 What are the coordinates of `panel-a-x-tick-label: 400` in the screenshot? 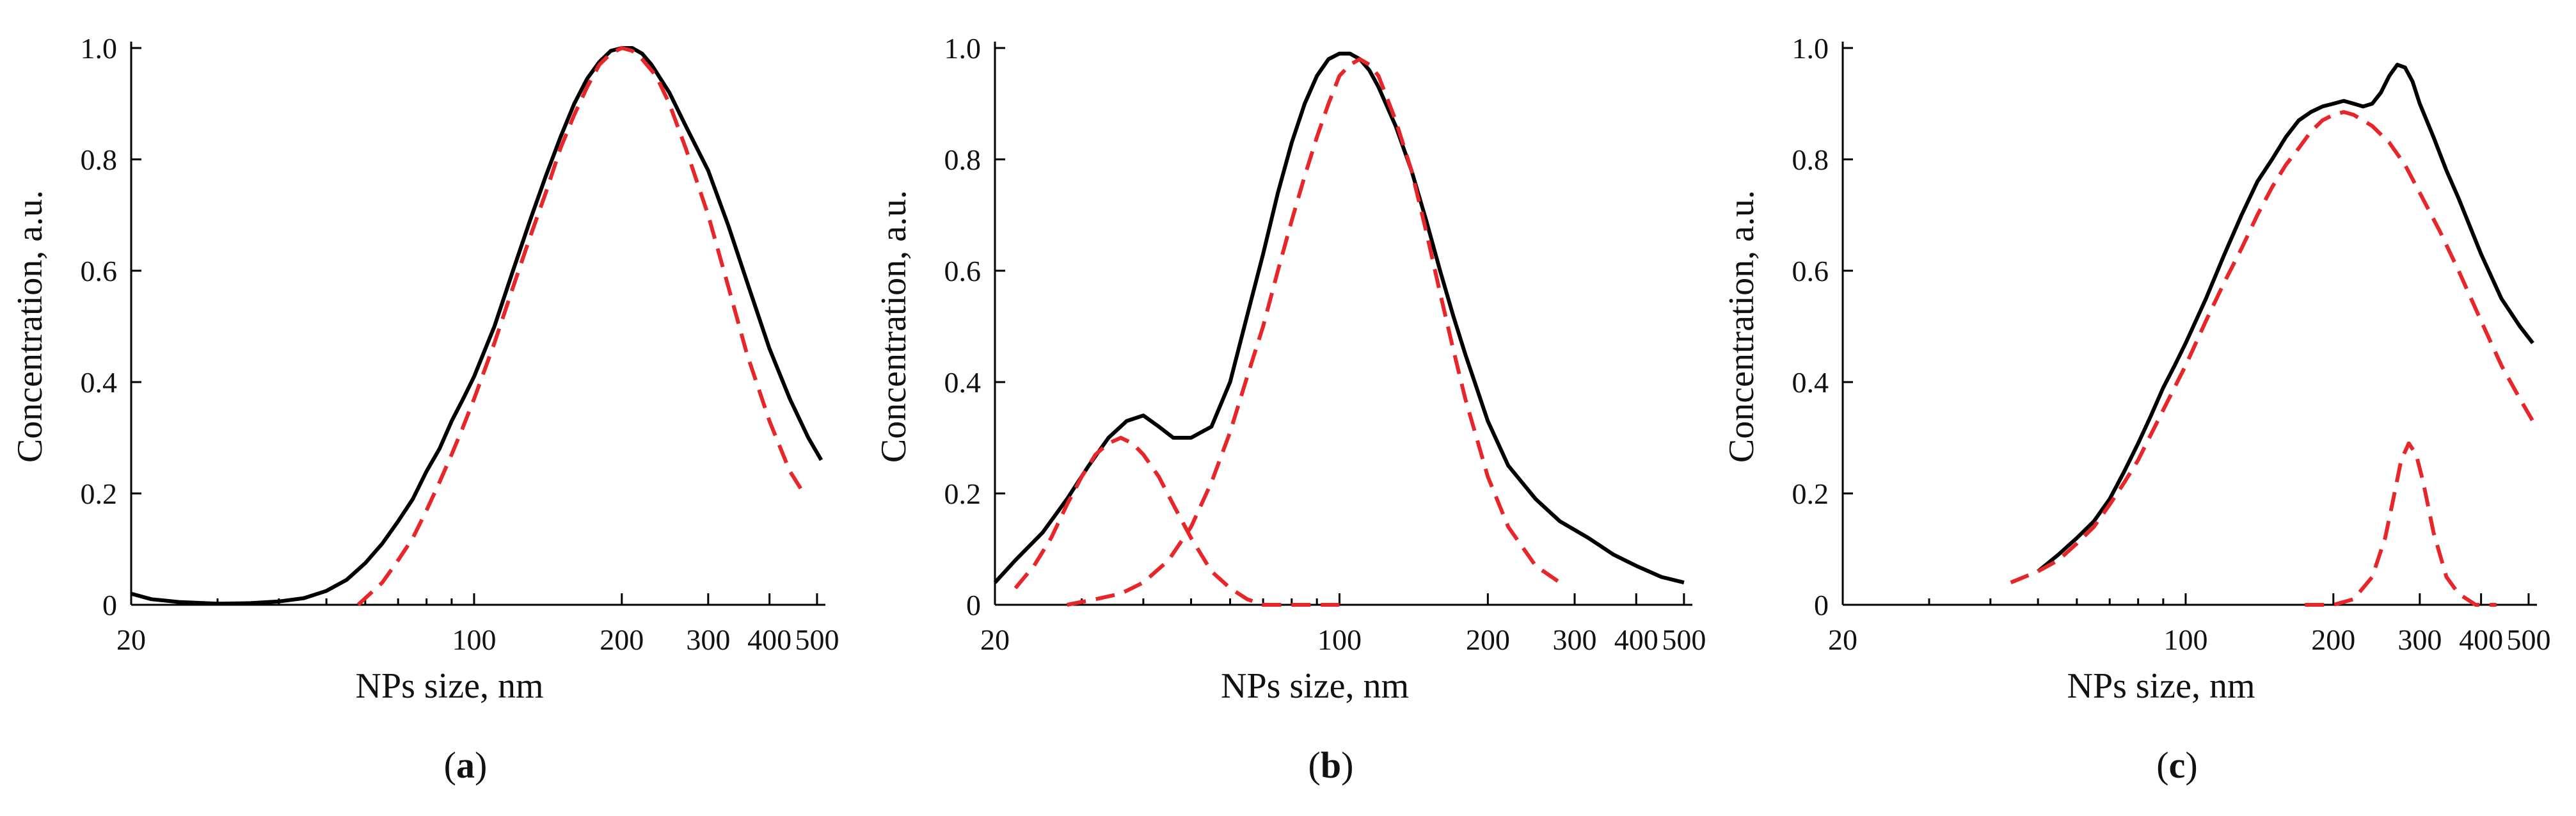 It's located at (769, 639).